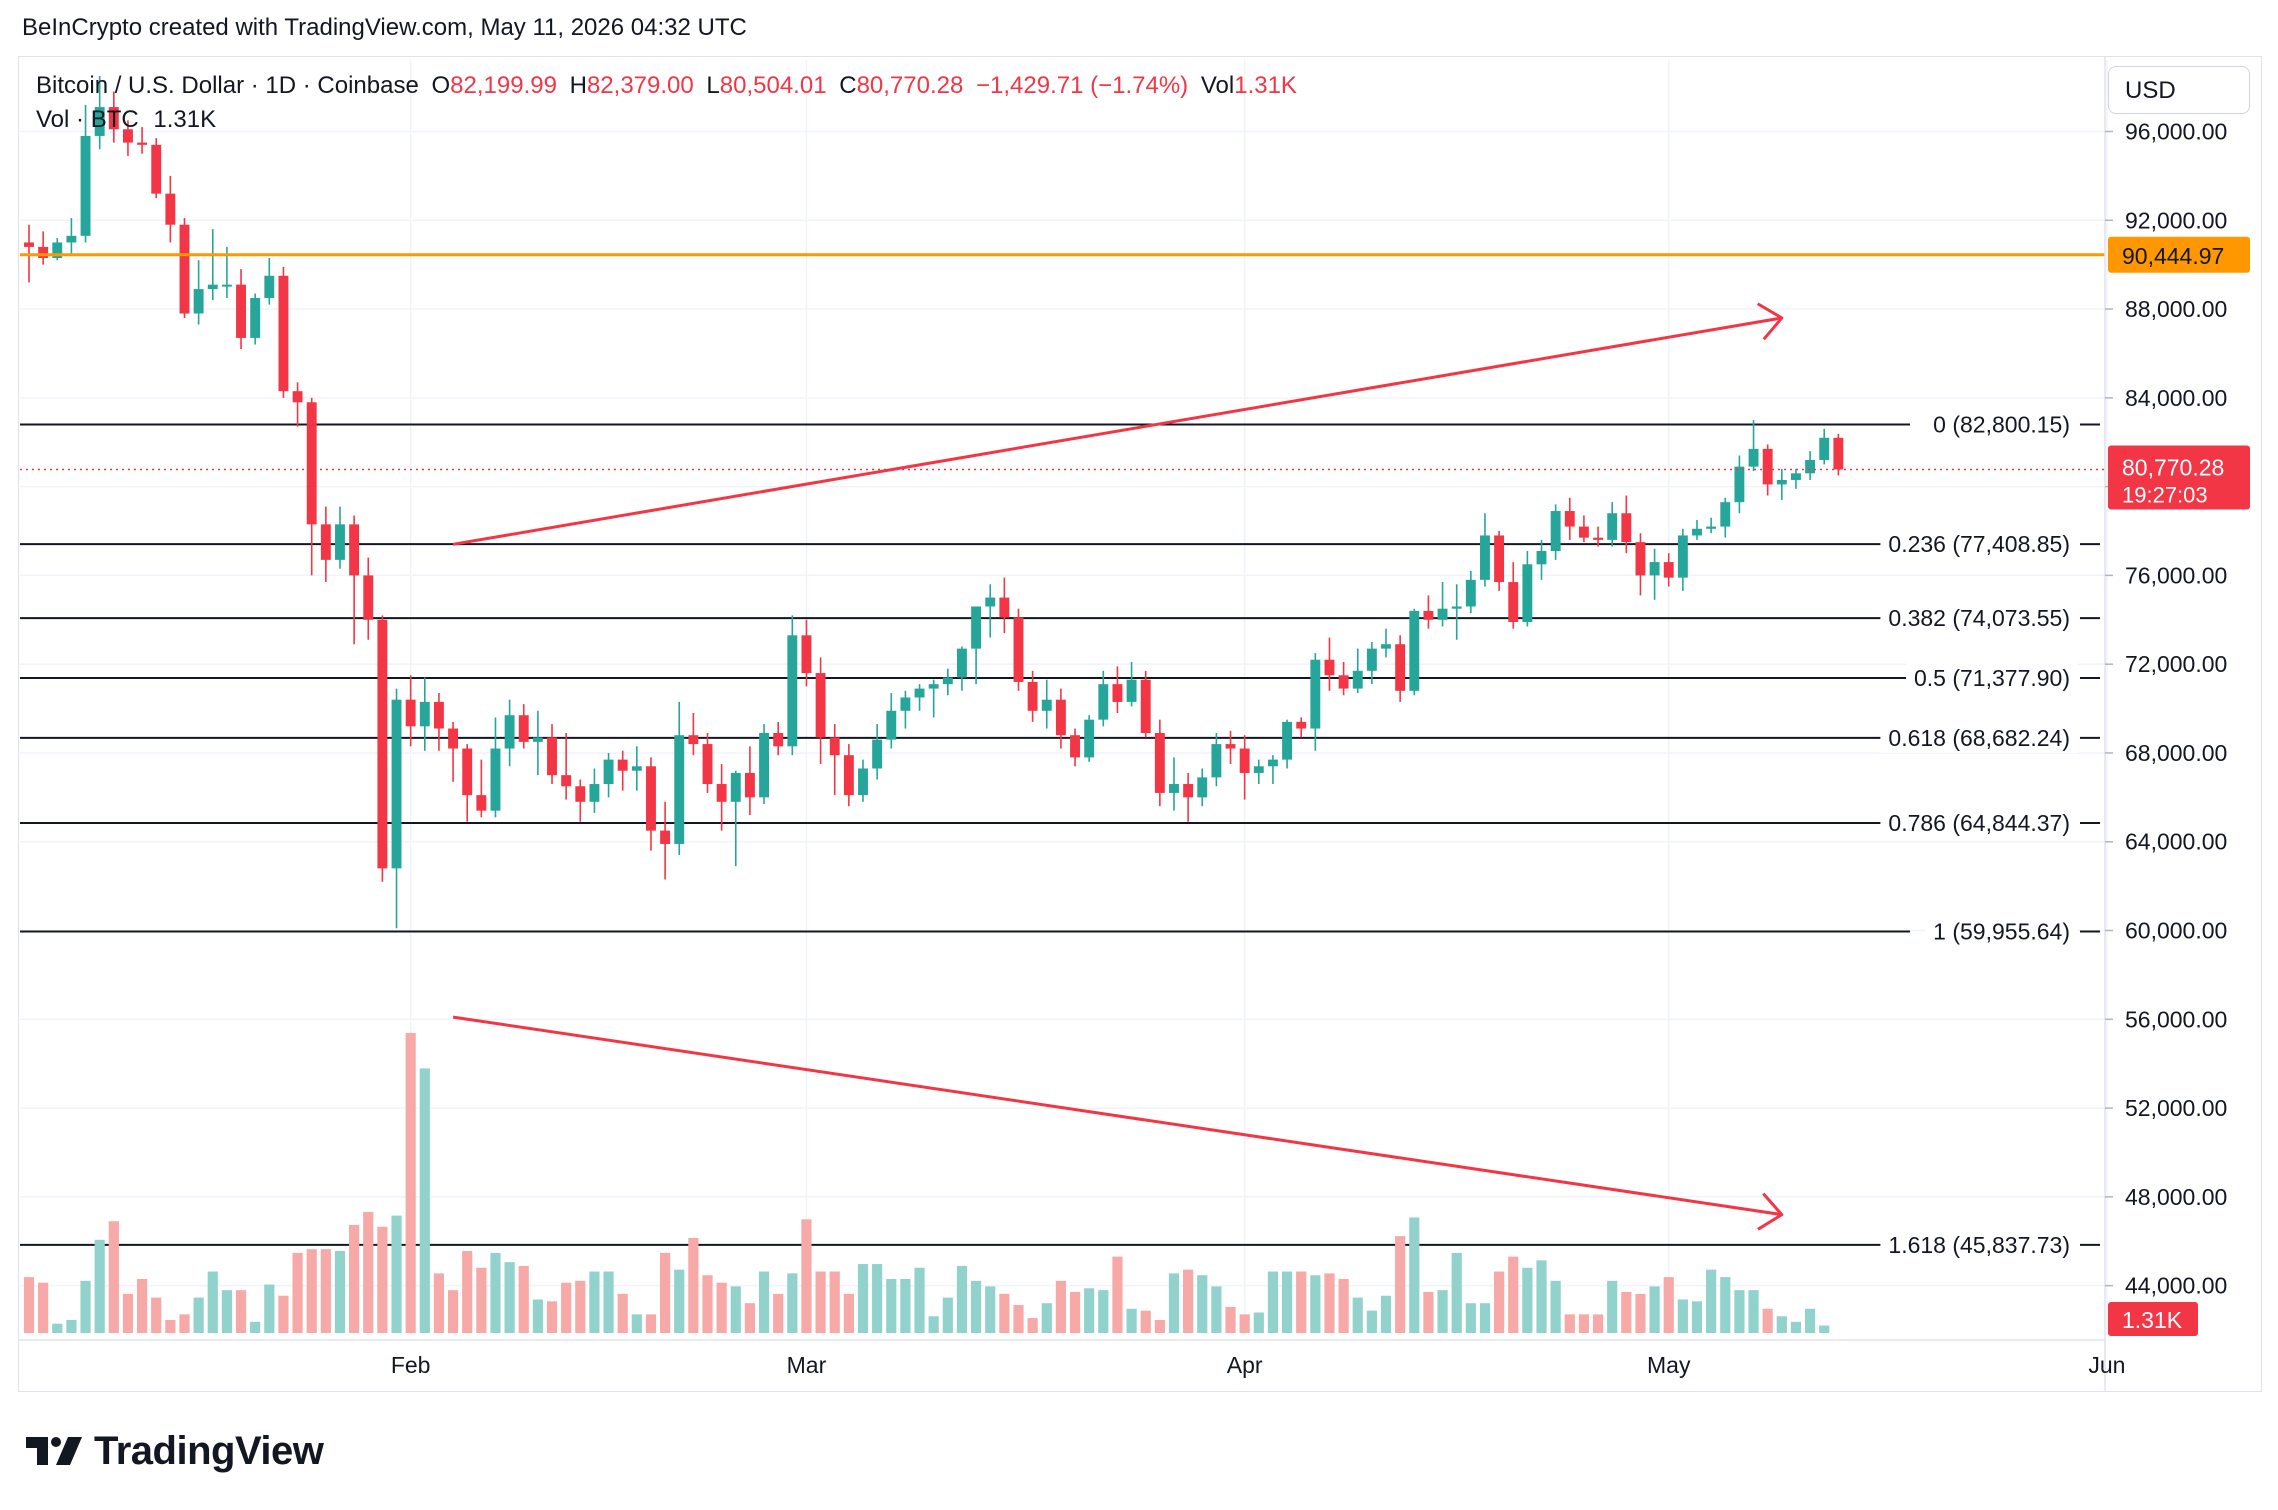 The height and width of the screenshot is (1510, 2278). Describe the element at coordinates (2179, 90) in the screenshot. I see `currency-button: USD` at that location.